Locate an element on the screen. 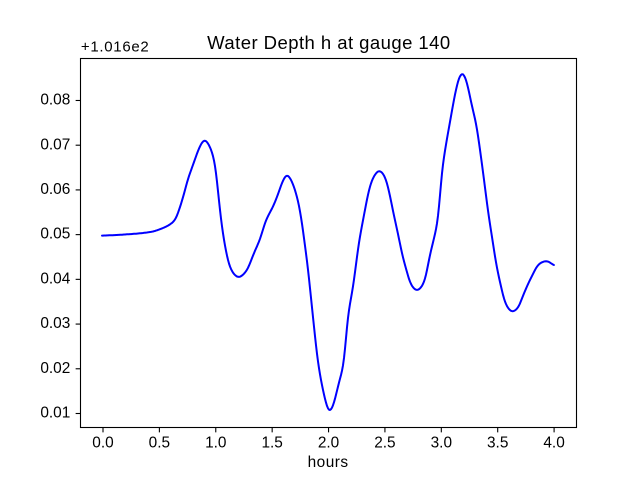 This screenshot has height=480, width=640. svg-text: 3.0 is located at coordinates (441, 443).